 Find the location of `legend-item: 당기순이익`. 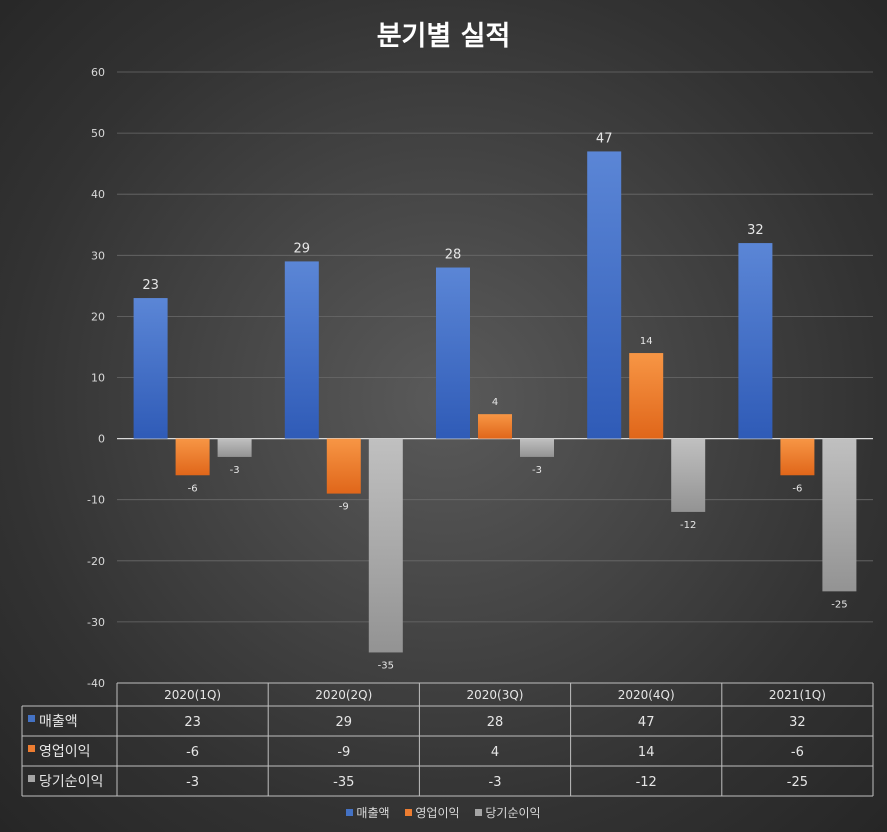

legend-item: 당기순이익 is located at coordinates (508, 812).